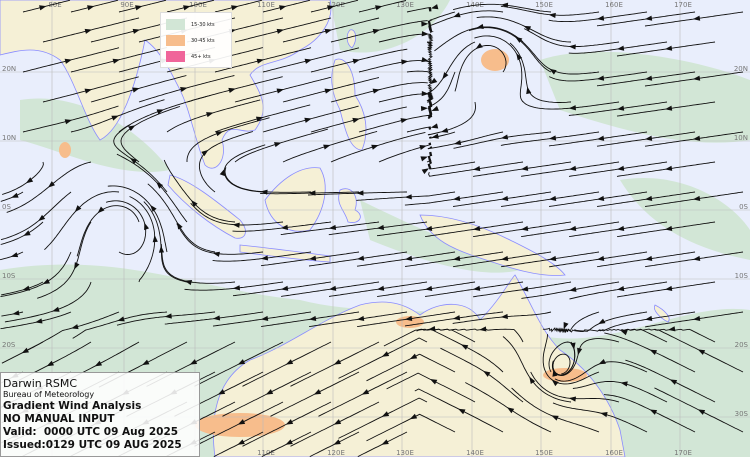  What do you see at coordinates (683, 5) in the screenshot?
I see `longitude-label: 170E` at bounding box center [683, 5].